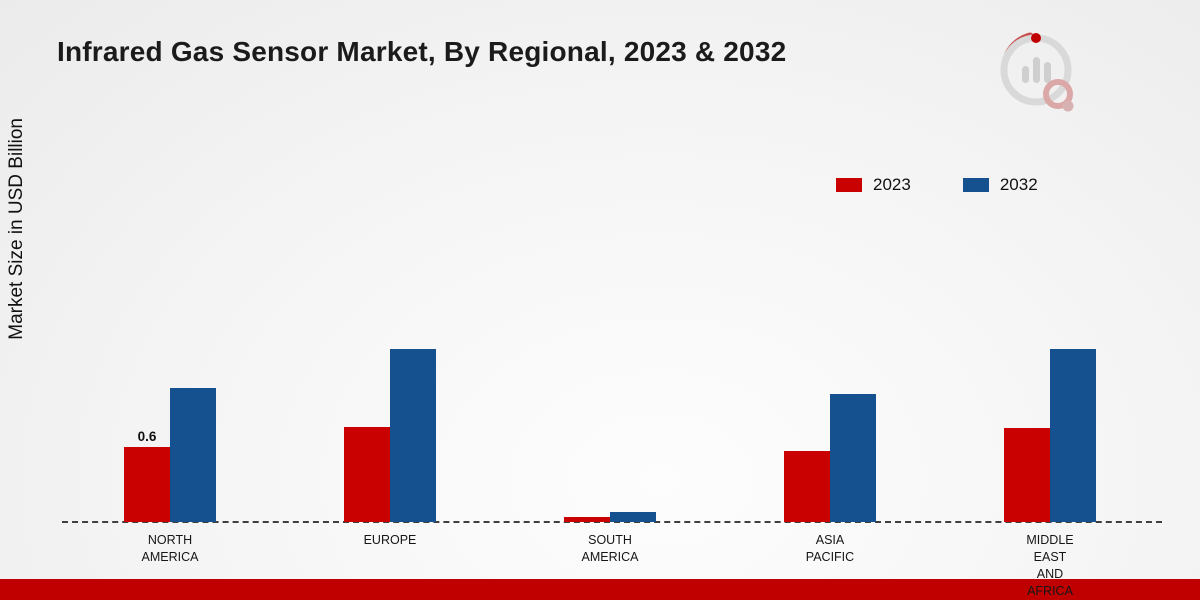 The width and height of the screenshot is (1200, 600). I want to click on legend: 2023 2032, so click(937, 185).